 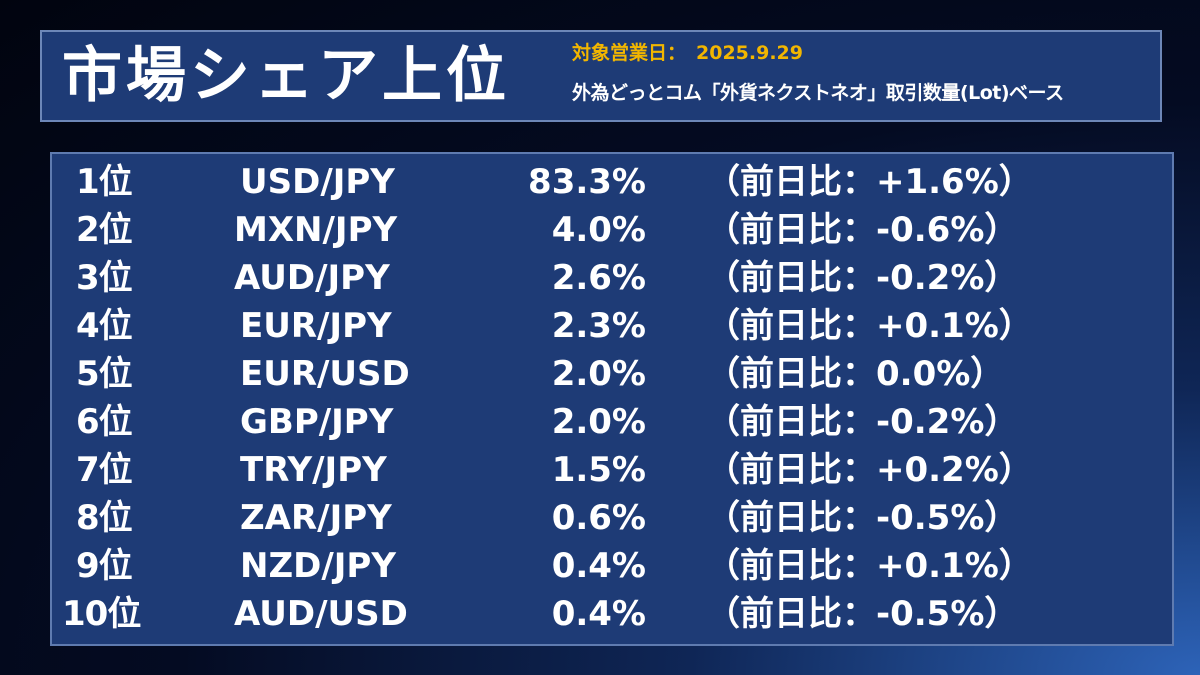 I want to click on currency-pair: AUD/JPY, so click(x=312, y=278).